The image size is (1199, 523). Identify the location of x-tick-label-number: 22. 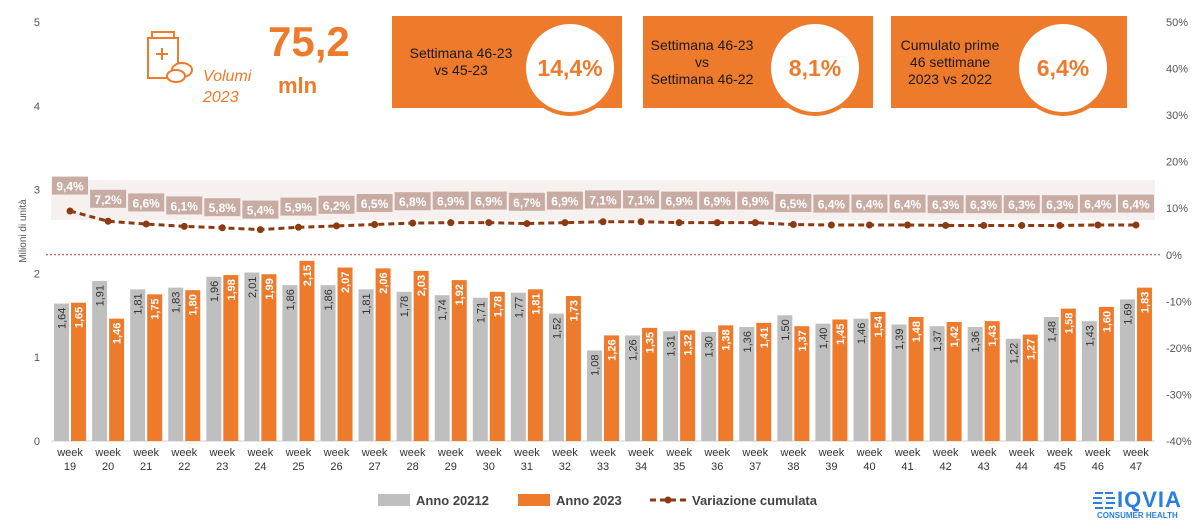
(184, 467).